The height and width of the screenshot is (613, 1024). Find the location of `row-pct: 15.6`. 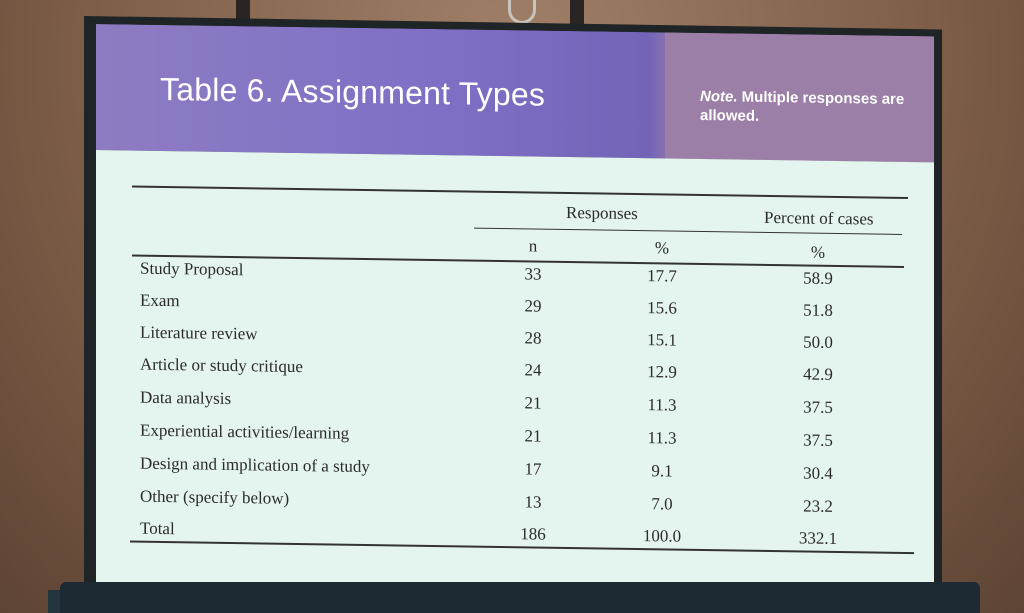

row-pct: 15.6 is located at coordinates (662, 308).